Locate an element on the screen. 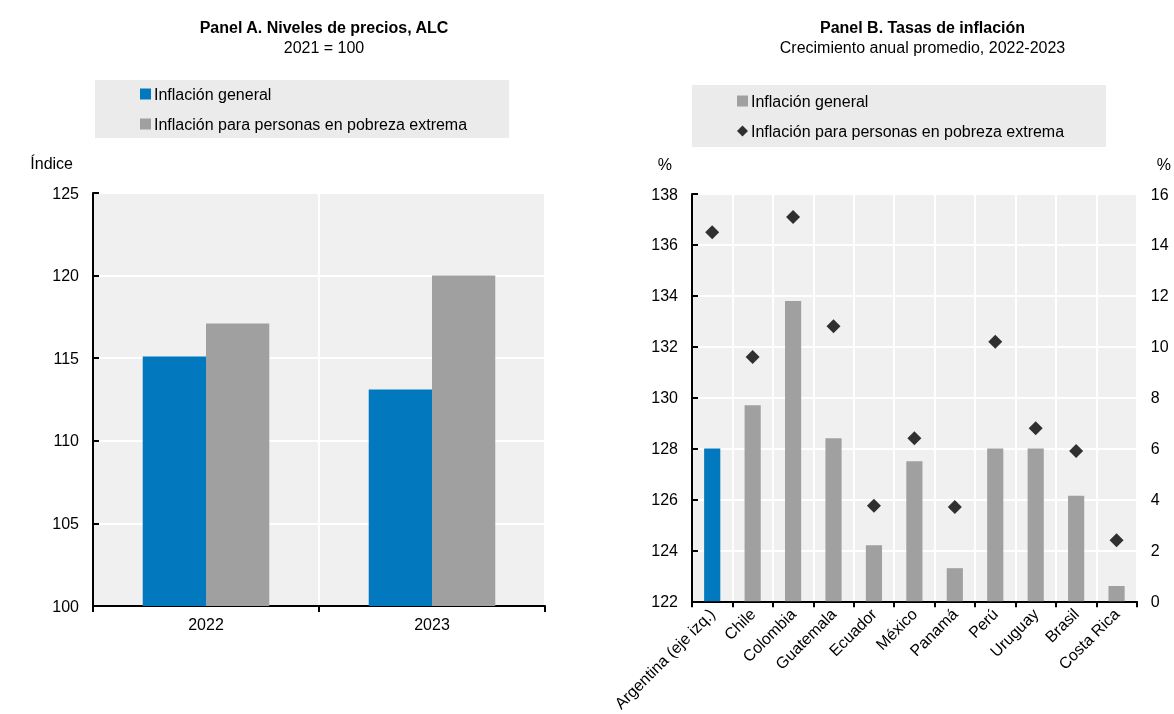  chart-subtitle: 2021 = 100 is located at coordinates (324, 47).